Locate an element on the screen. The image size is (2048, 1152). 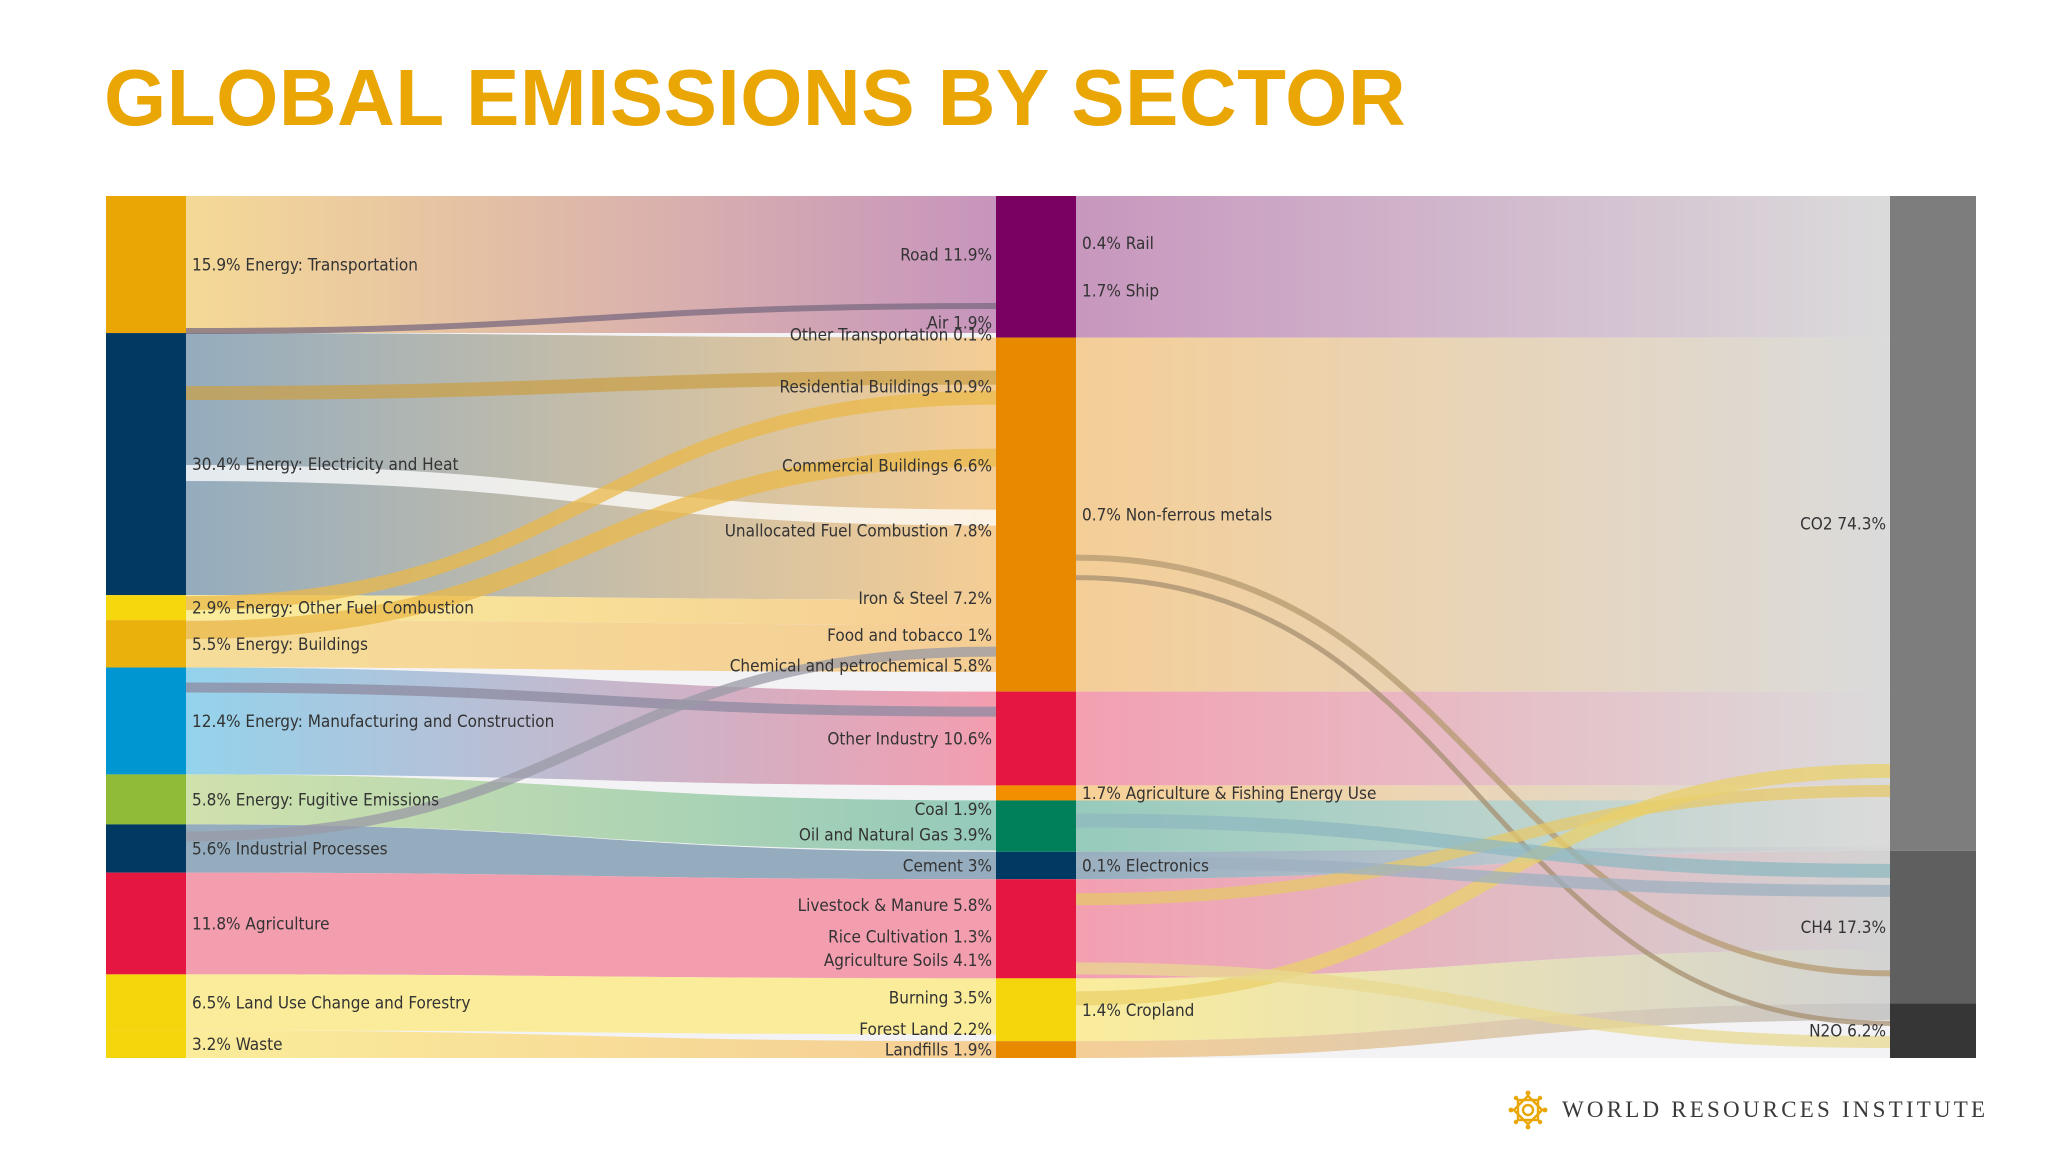
subsector-bar-industrial is located at coordinates (1036, 865).